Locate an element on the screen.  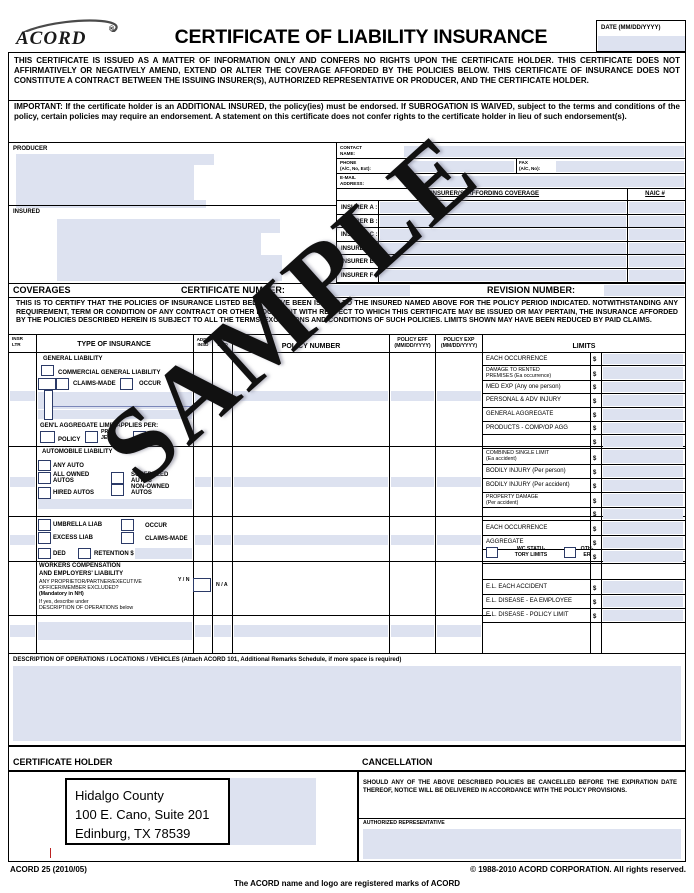
contact-name-input is located at coordinates (544, 151).